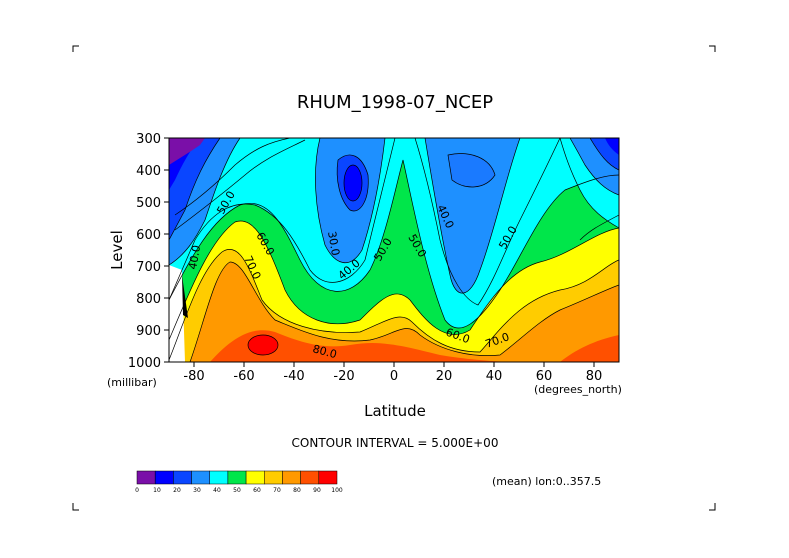 The height and width of the screenshot is (558, 789). Describe the element at coordinates (193, 376) in the screenshot. I see `x-tick-label: -80` at that location.